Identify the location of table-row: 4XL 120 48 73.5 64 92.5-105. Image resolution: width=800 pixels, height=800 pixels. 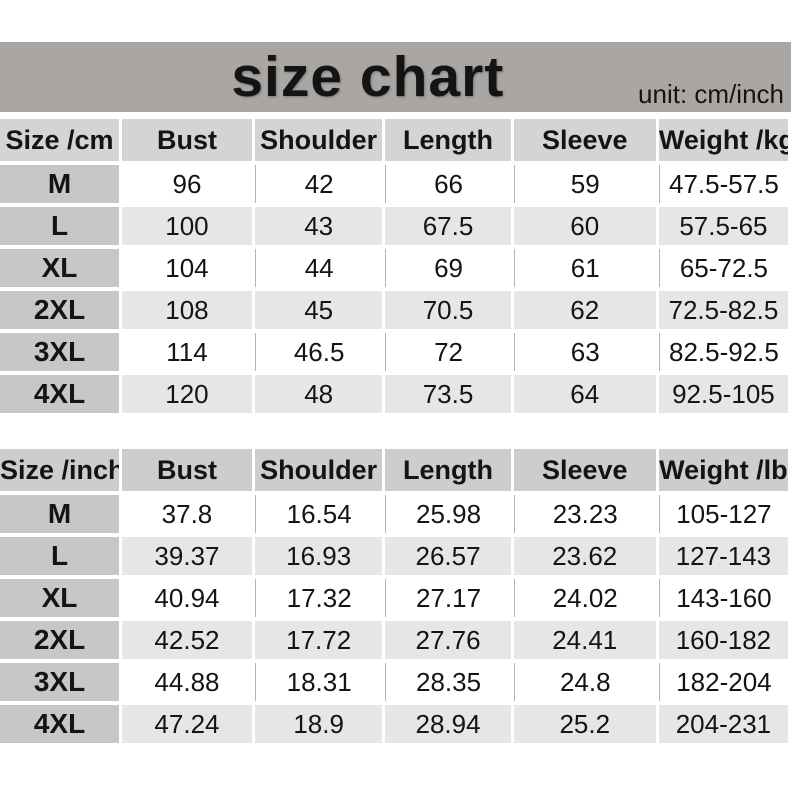
(394, 394).